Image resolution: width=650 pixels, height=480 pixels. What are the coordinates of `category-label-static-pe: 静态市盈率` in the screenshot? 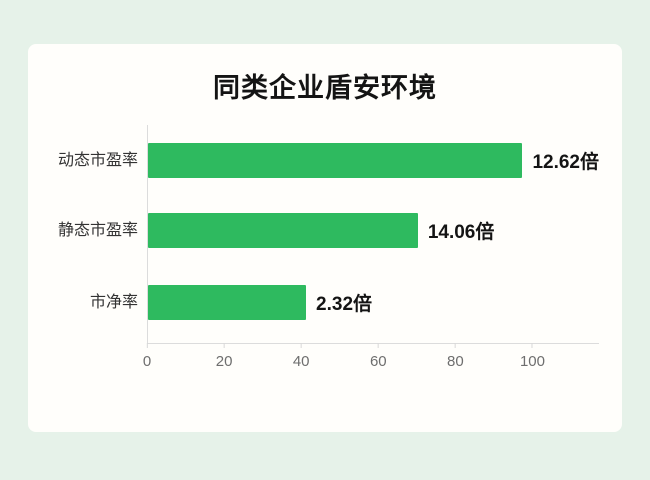 It's located at (97, 230).